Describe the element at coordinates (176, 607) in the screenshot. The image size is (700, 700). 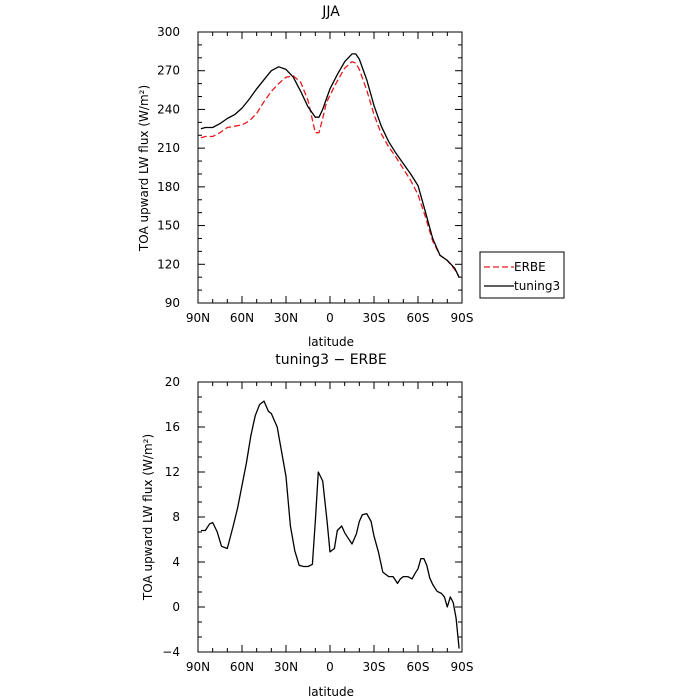
I see `bottom-y-tick-label: 0` at that location.